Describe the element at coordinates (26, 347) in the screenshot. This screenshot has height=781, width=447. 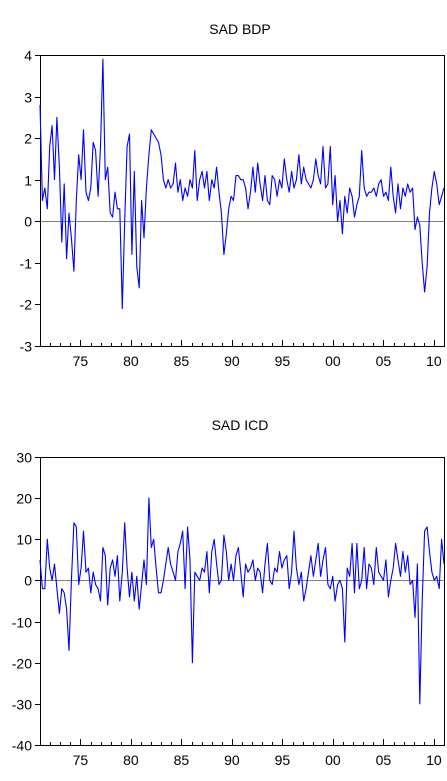
I see `y-tick-label: -3` at that location.